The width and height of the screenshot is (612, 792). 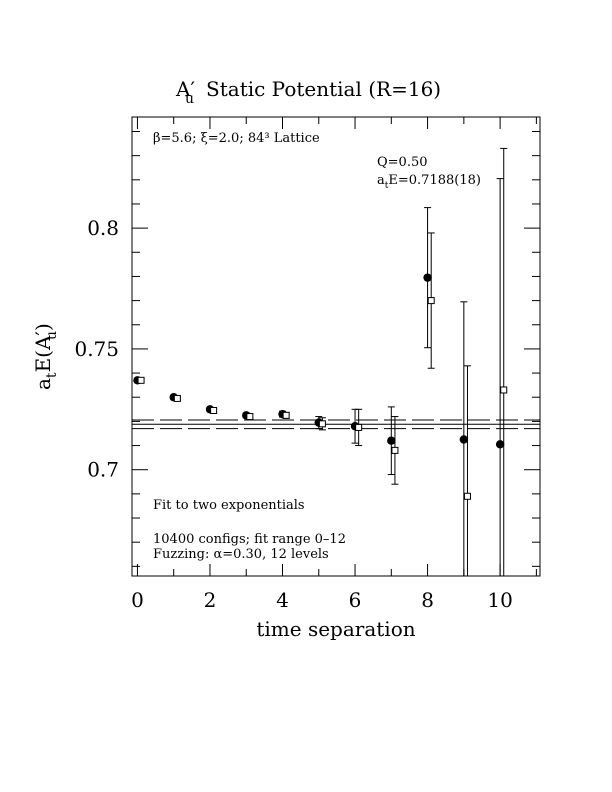 I want to click on q-annotation: Q=0.50, so click(x=402, y=162).